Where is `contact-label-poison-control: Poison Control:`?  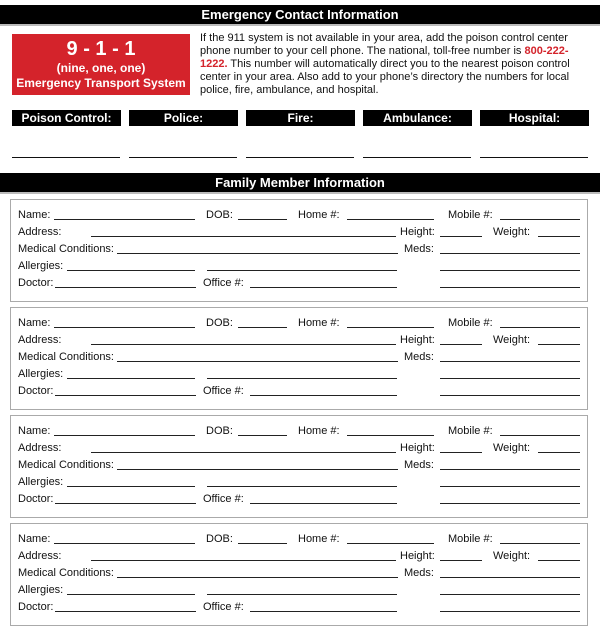
contact-label-poison-control: Poison Control: is located at coordinates (66, 118).